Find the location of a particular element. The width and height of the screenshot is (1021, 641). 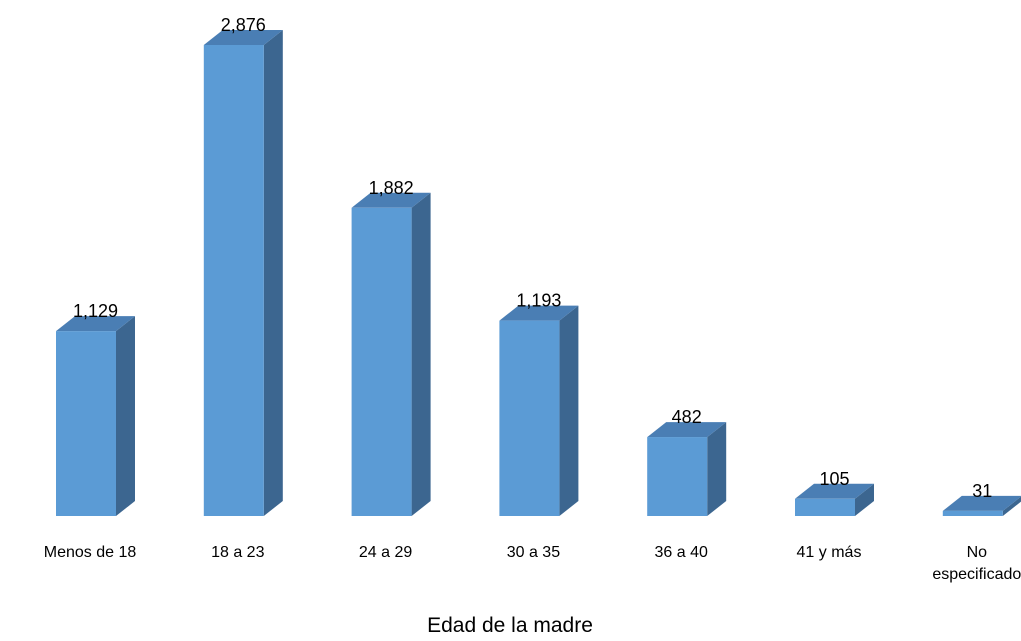

category-label-line: 41 y más is located at coordinates (829, 552).